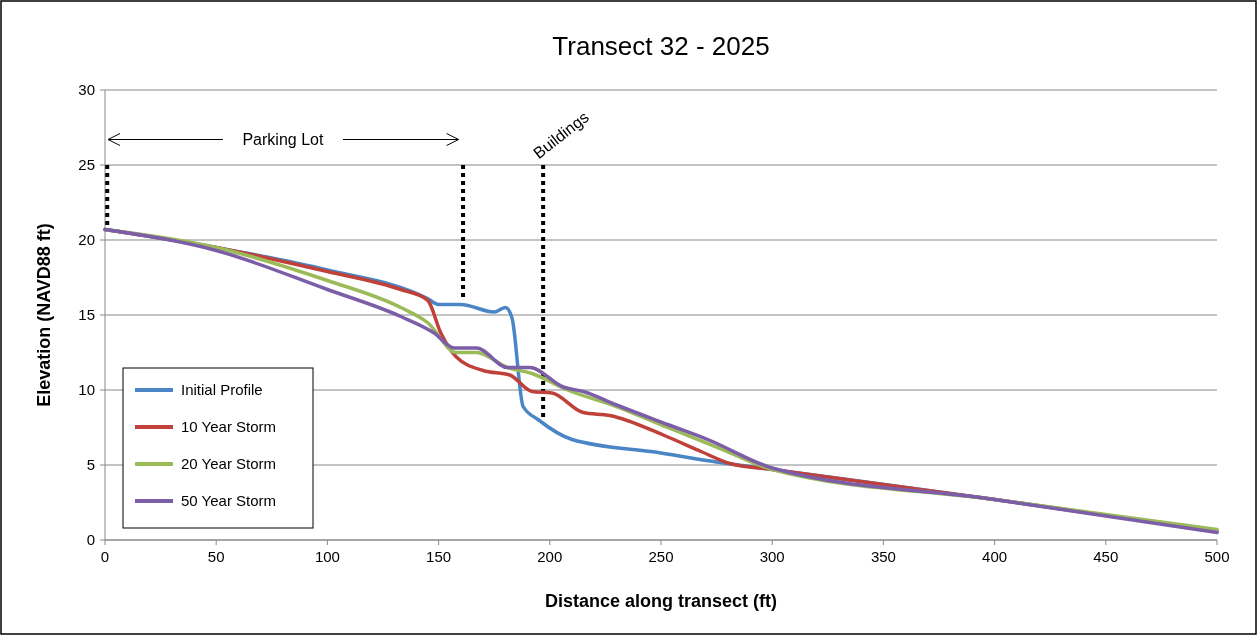 The height and width of the screenshot is (635, 1257). What do you see at coordinates (772, 556) in the screenshot?
I see `x-tick-label: 300` at bounding box center [772, 556].